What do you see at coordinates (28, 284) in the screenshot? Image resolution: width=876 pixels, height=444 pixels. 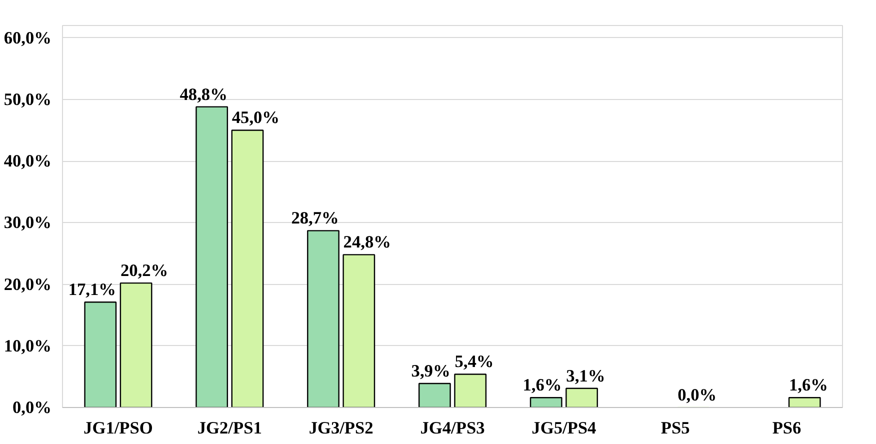 I see `y-tick-label: 20,0%` at bounding box center [28, 284].